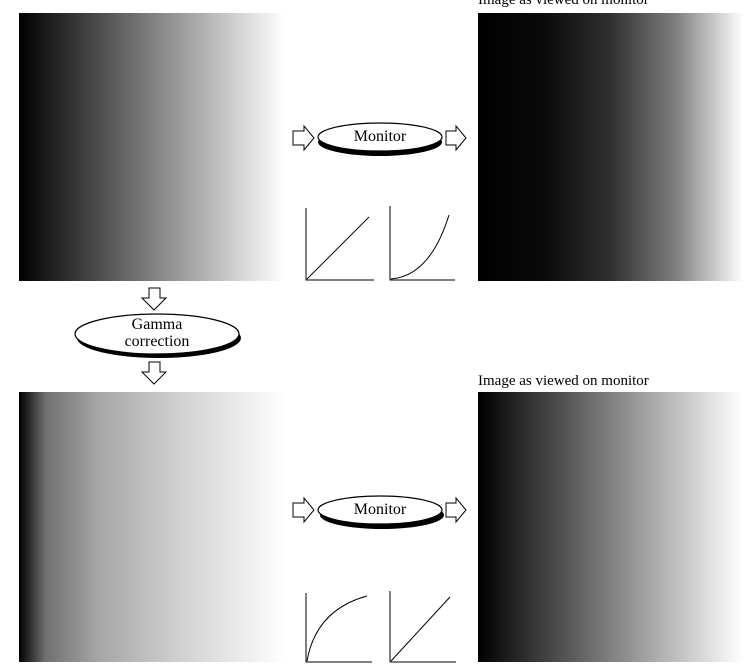 The width and height of the screenshot is (756, 672). I want to click on monitor-label-top: Monitor, so click(380, 136).